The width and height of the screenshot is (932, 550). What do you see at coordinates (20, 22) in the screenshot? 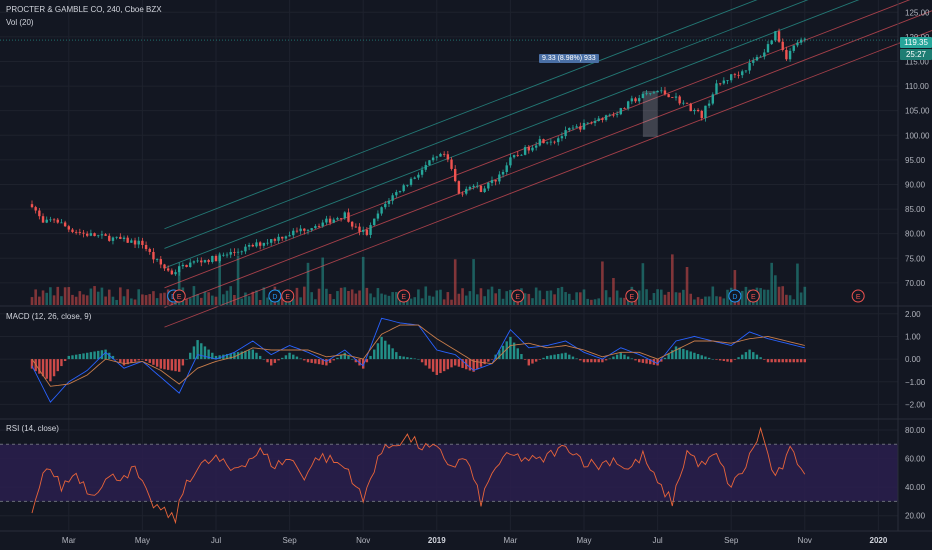
I see `volume-legend: Vol (20)` at bounding box center [20, 22].